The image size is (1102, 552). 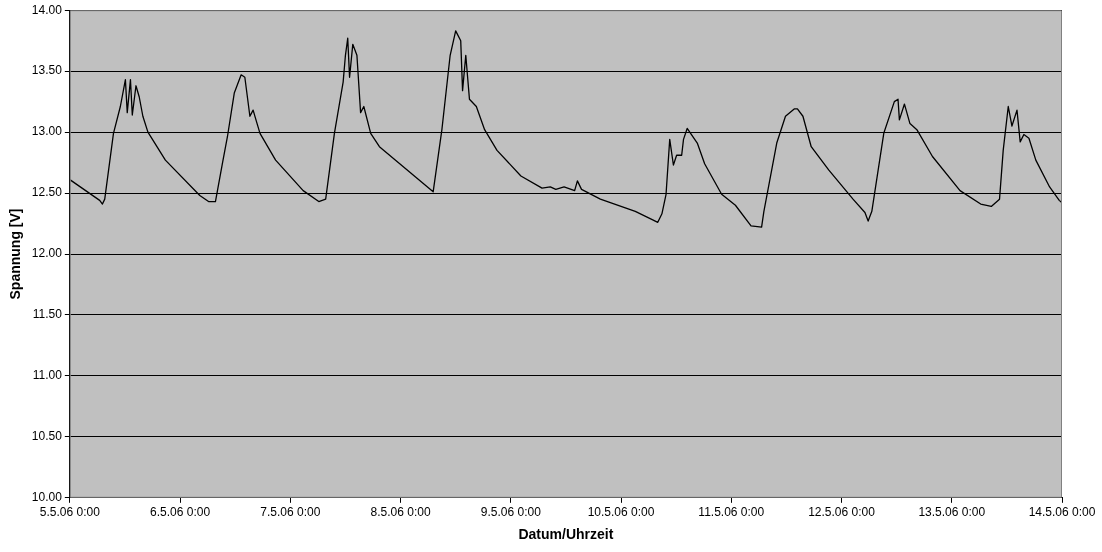 I want to click on y-tick-label: 12.00, so click(x=47, y=253).